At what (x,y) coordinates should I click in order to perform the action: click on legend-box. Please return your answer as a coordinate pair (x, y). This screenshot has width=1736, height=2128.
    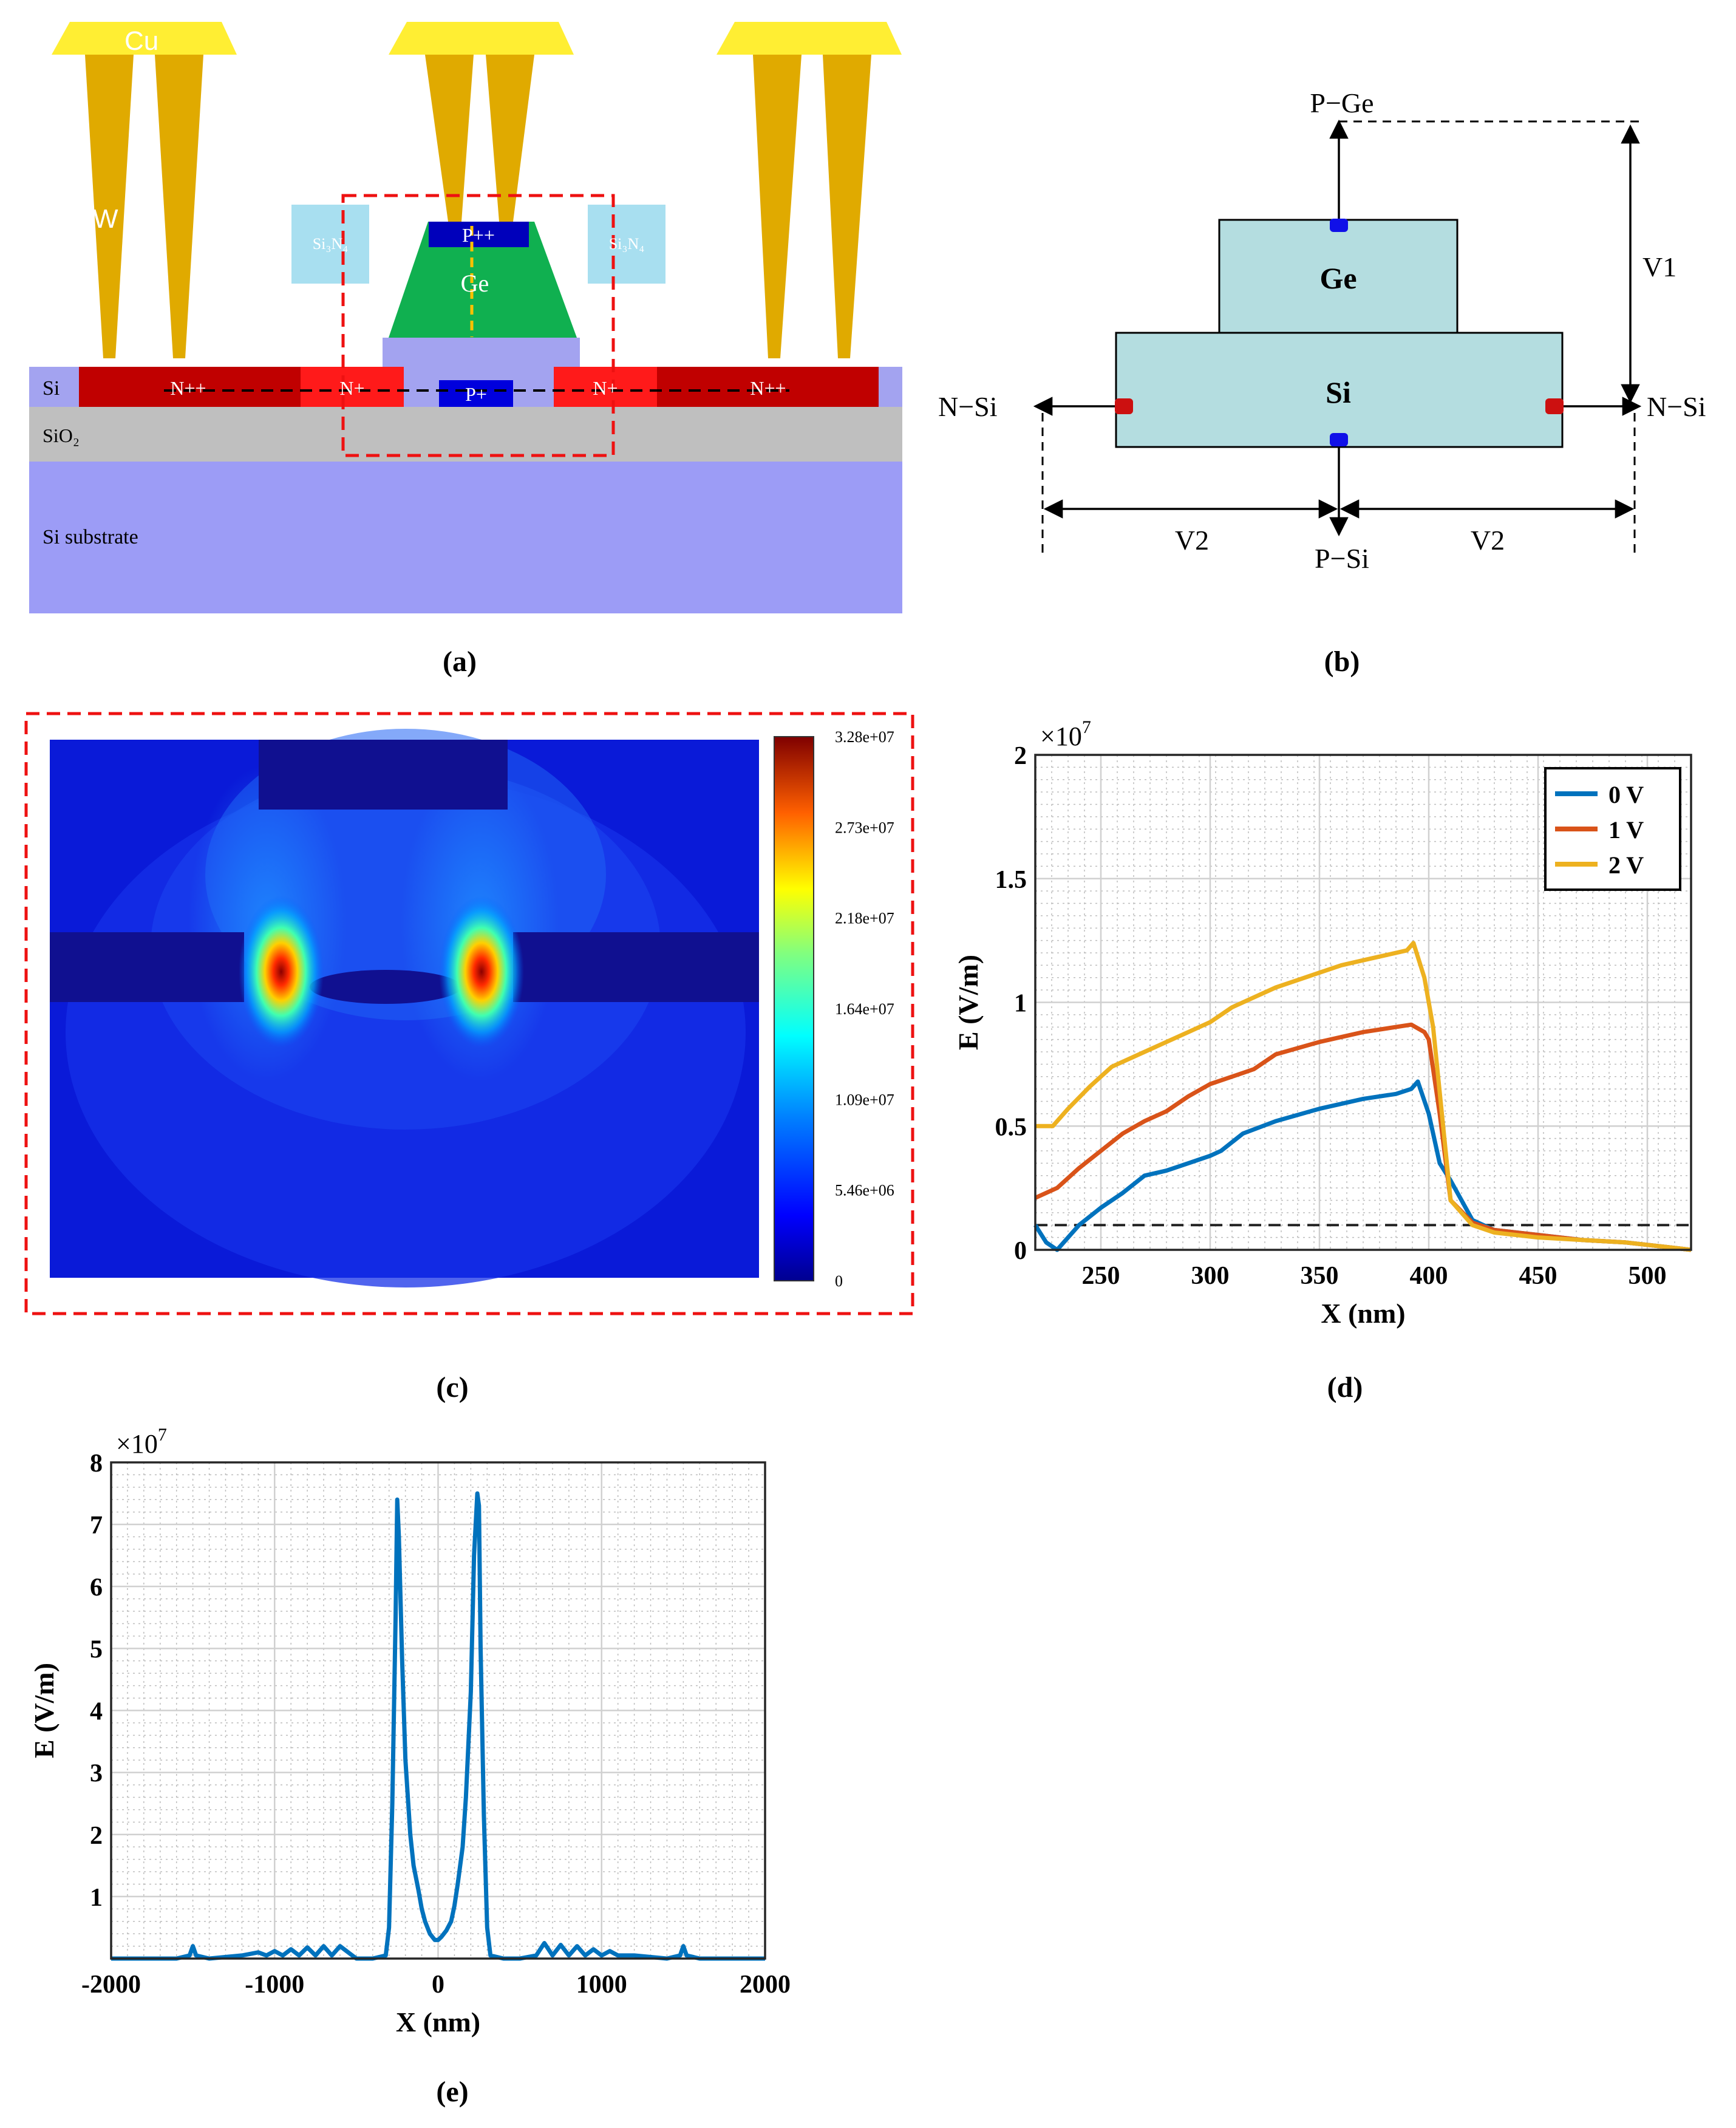
    Looking at the image, I should click on (1613, 829).